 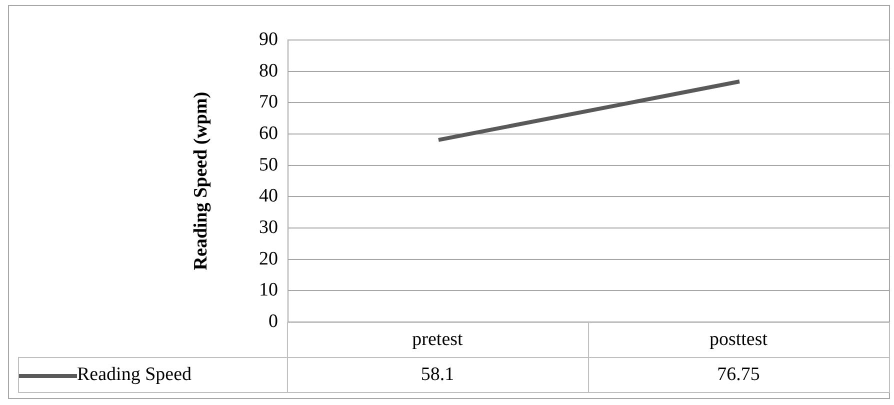 I want to click on data-label: 76.75, so click(x=738, y=375).